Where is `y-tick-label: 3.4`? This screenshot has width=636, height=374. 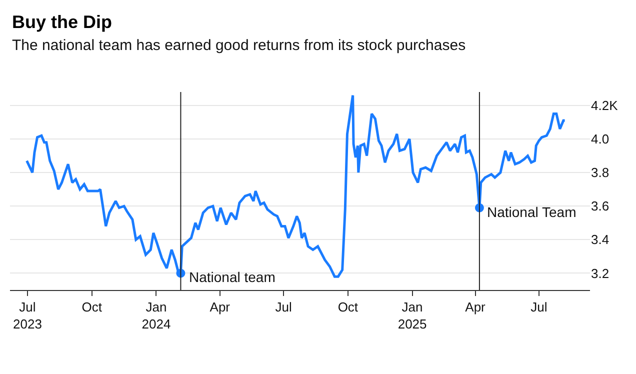
y-tick-label: 3.4 is located at coordinates (600, 240).